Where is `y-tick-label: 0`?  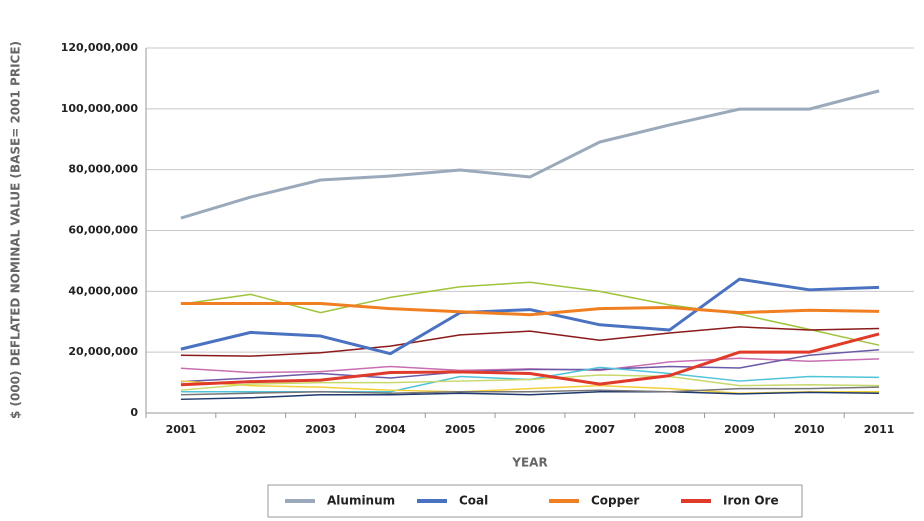
y-tick-label: 0 is located at coordinates (134, 412).